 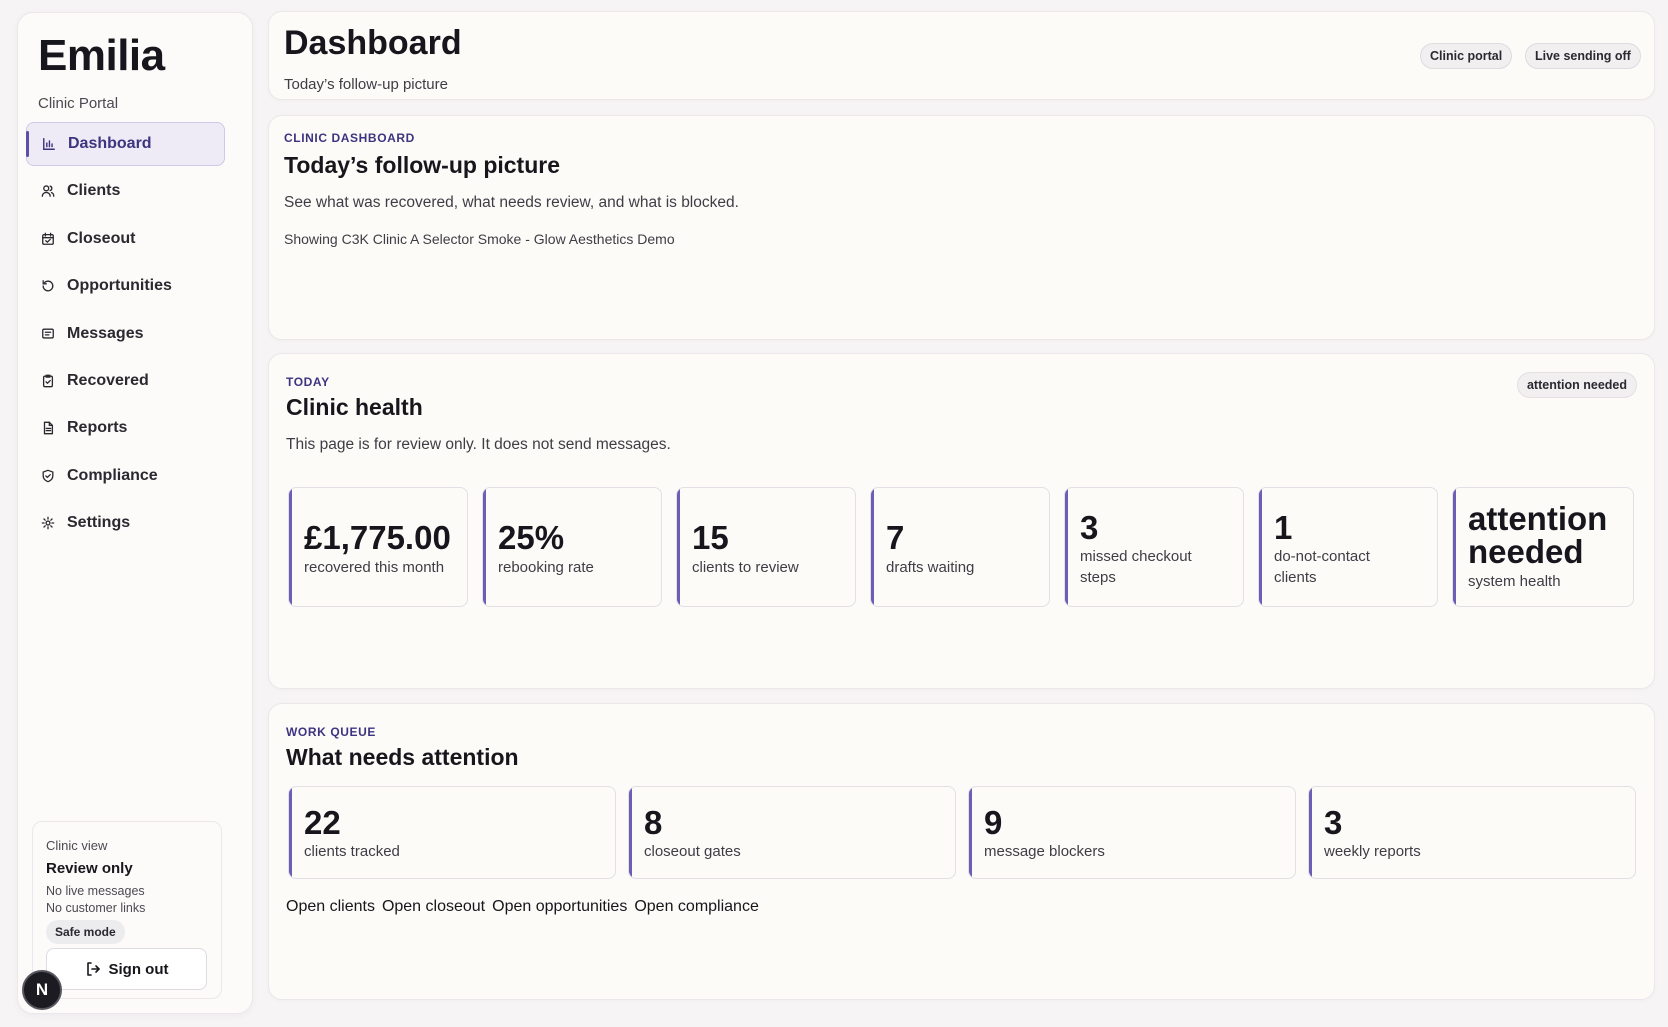 I want to click on sidebar-item-label: Compliance, so click(x=112, y=475).